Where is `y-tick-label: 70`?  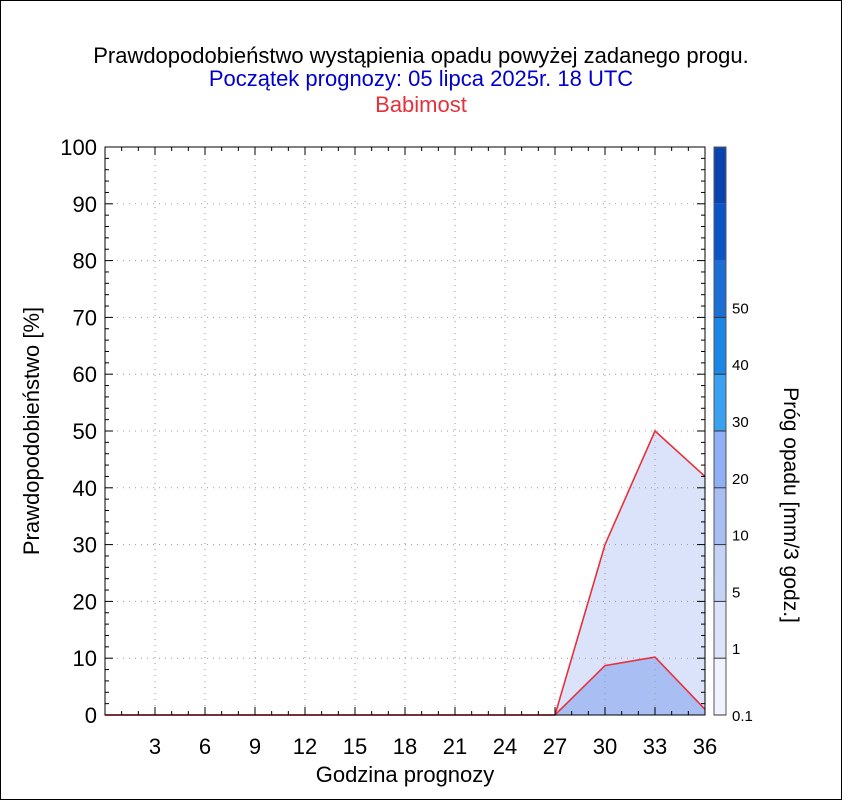
y-tick-label: 70 is located at coordinates (85, 317).